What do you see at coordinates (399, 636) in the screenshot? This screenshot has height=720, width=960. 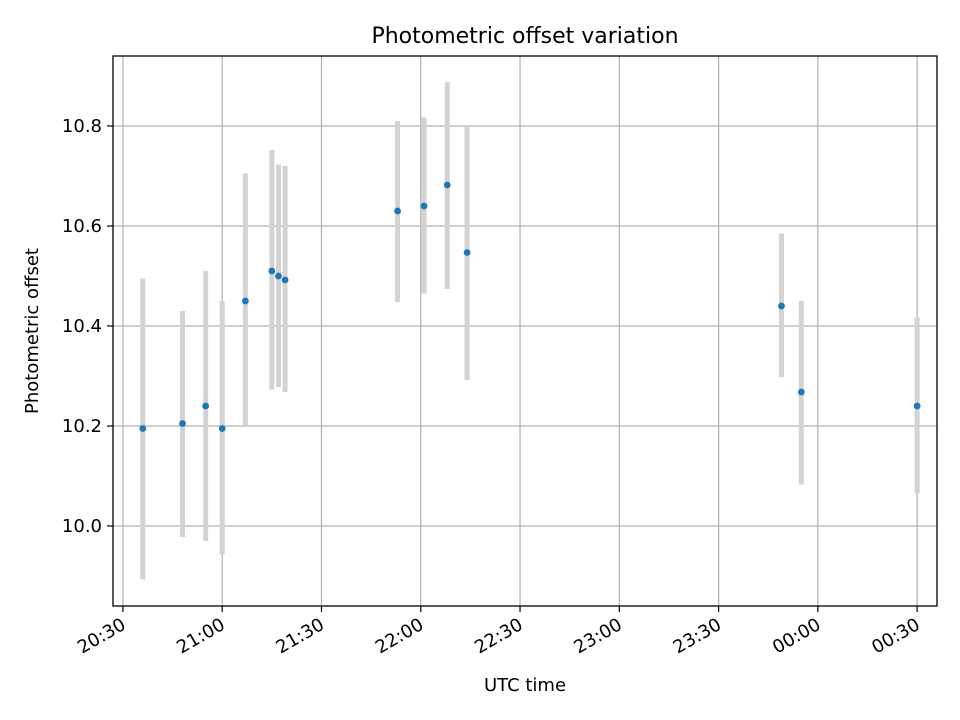 I see `x-tick-label: 22:00` at bounding box center [399, 636].